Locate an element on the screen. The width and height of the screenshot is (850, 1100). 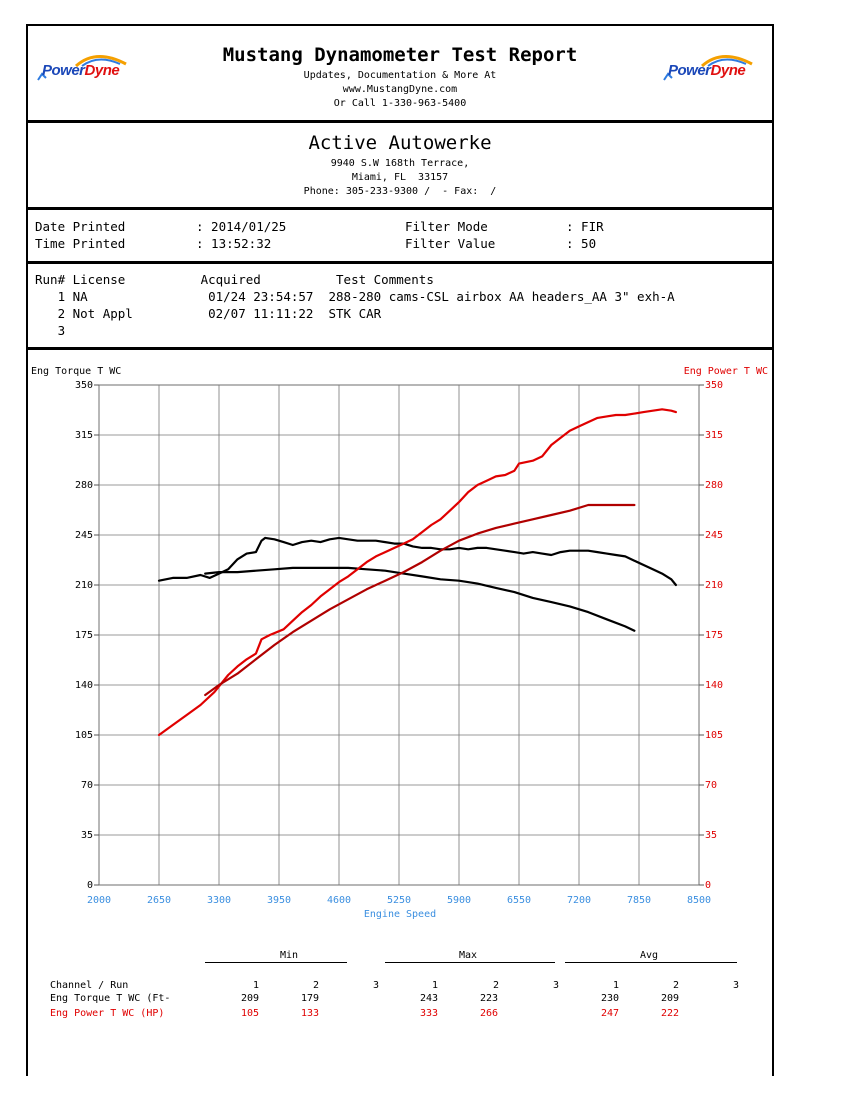
x-tick-label: 5250 is located at coordinates (399, 900).